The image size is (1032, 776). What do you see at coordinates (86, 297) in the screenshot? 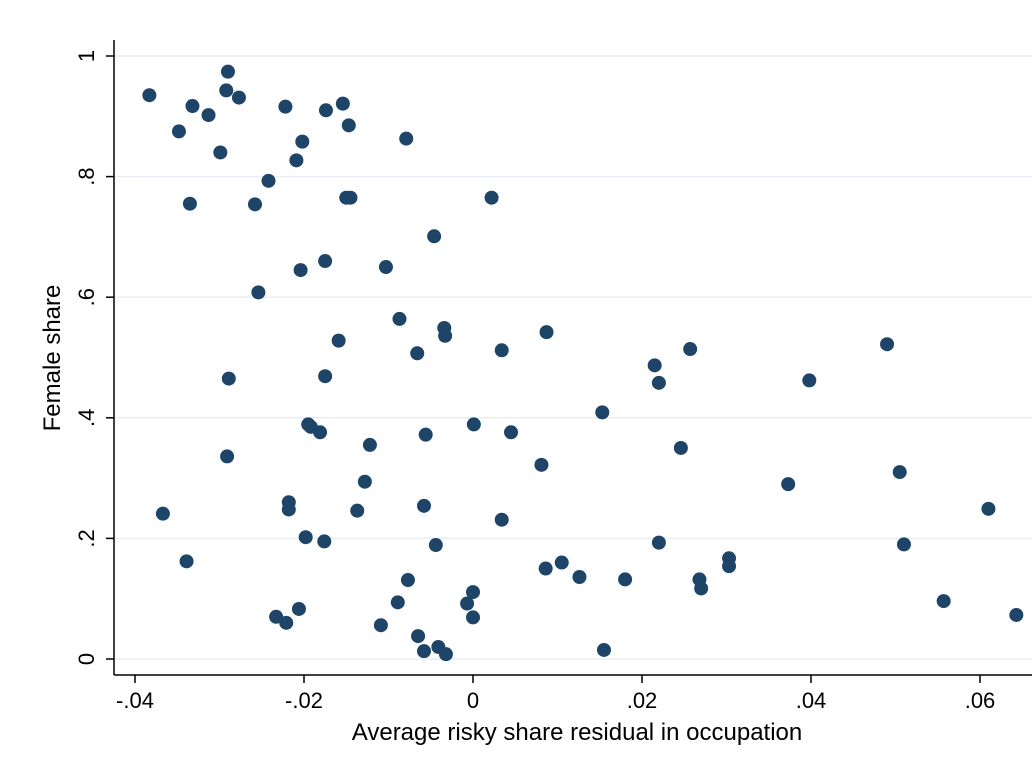
I see `y-tick-label: .6` at bounding box center [86, 297].